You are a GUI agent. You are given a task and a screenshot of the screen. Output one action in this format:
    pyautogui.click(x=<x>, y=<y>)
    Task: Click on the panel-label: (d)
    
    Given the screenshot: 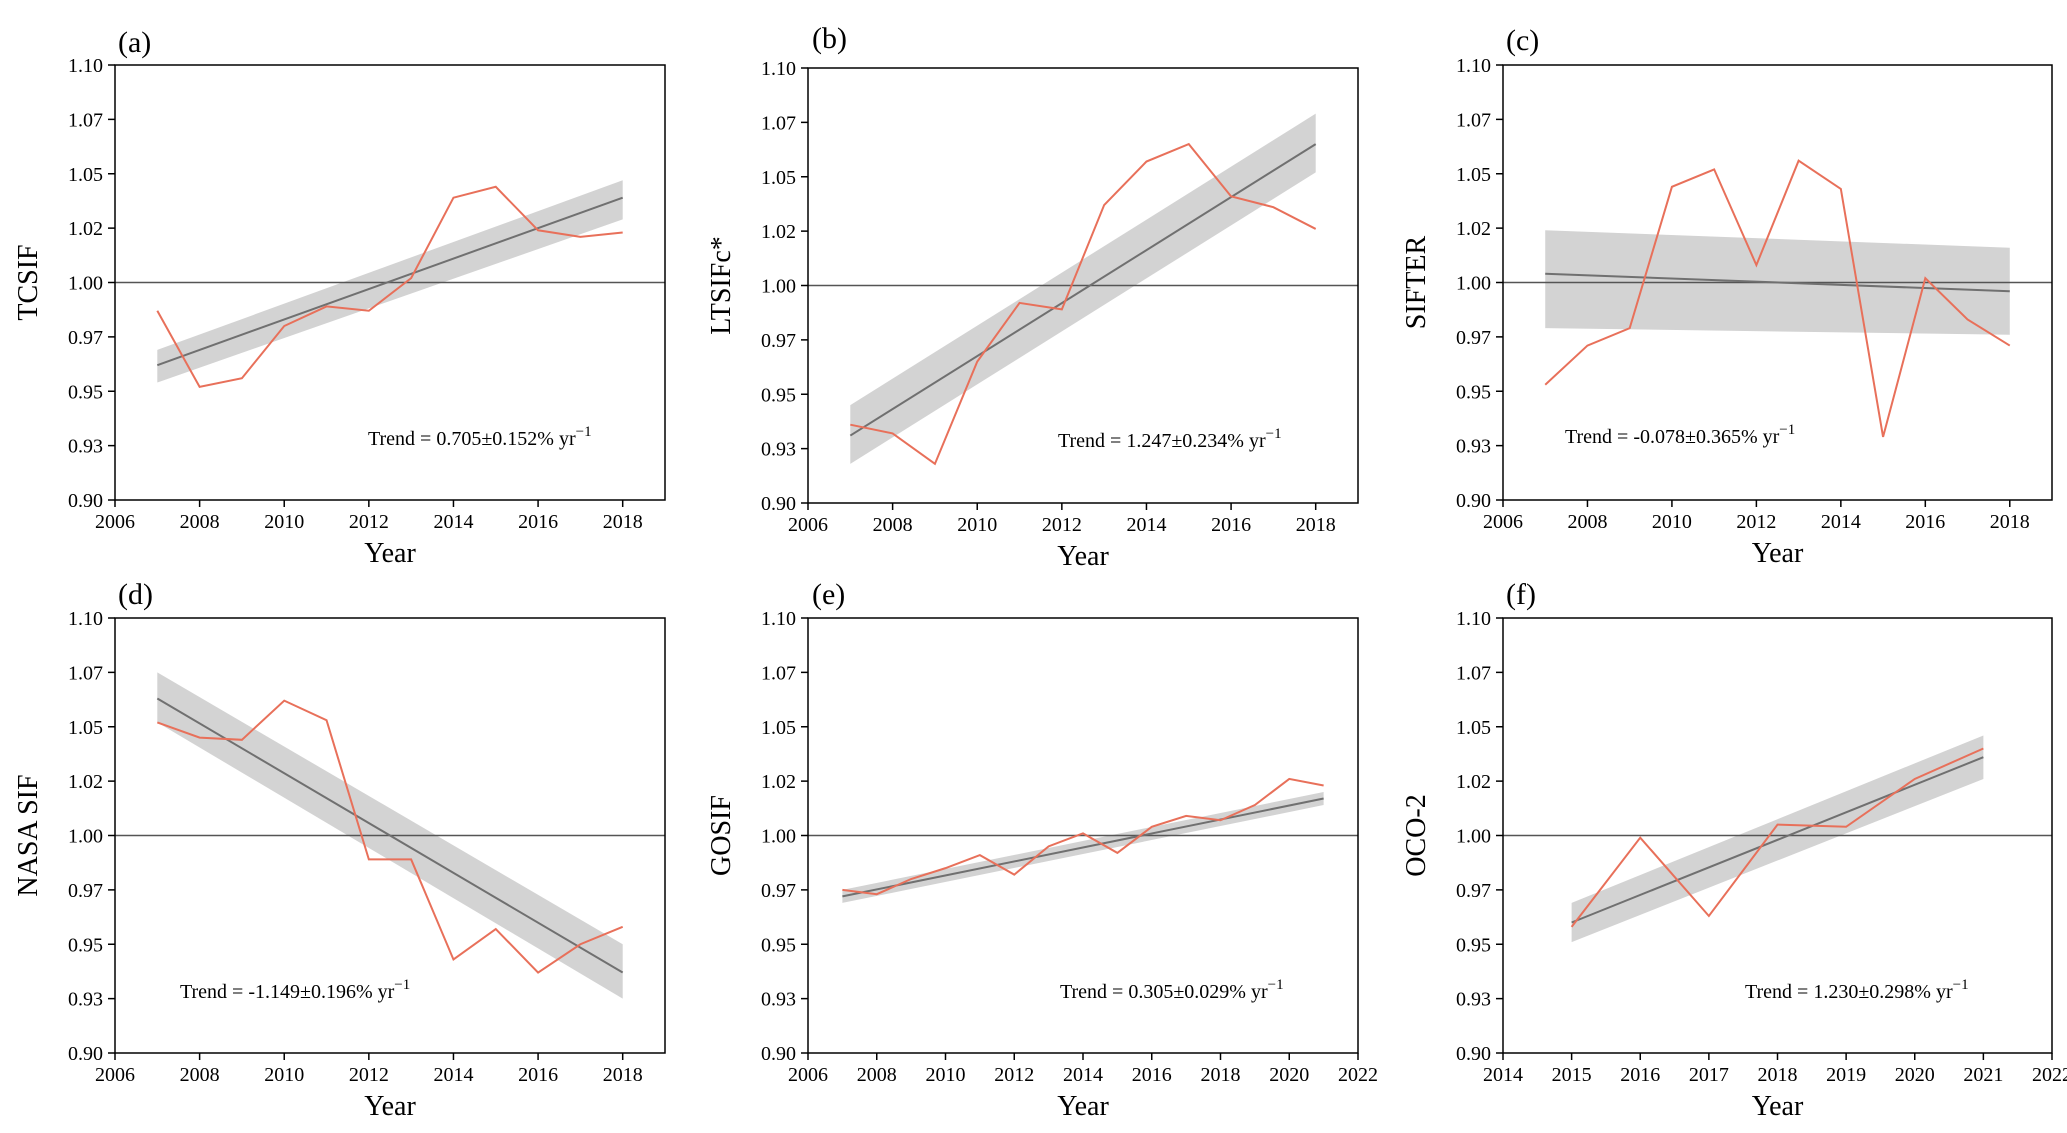 What is the action you would take?
    pyautogui.click(x=135, y=594)
    